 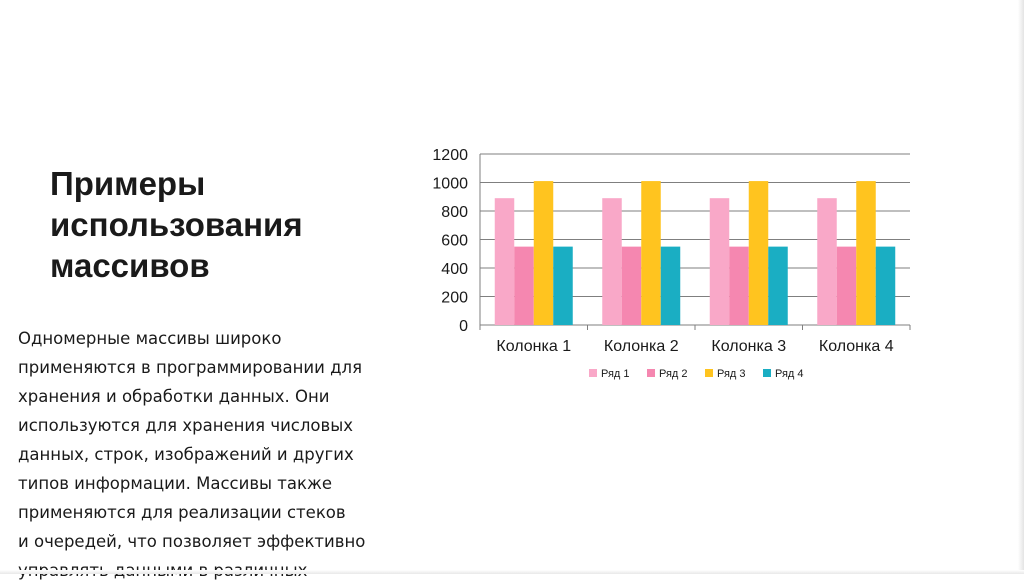 I want to click on x-tick-label: Колонка 1, so click(x=533, y=346).